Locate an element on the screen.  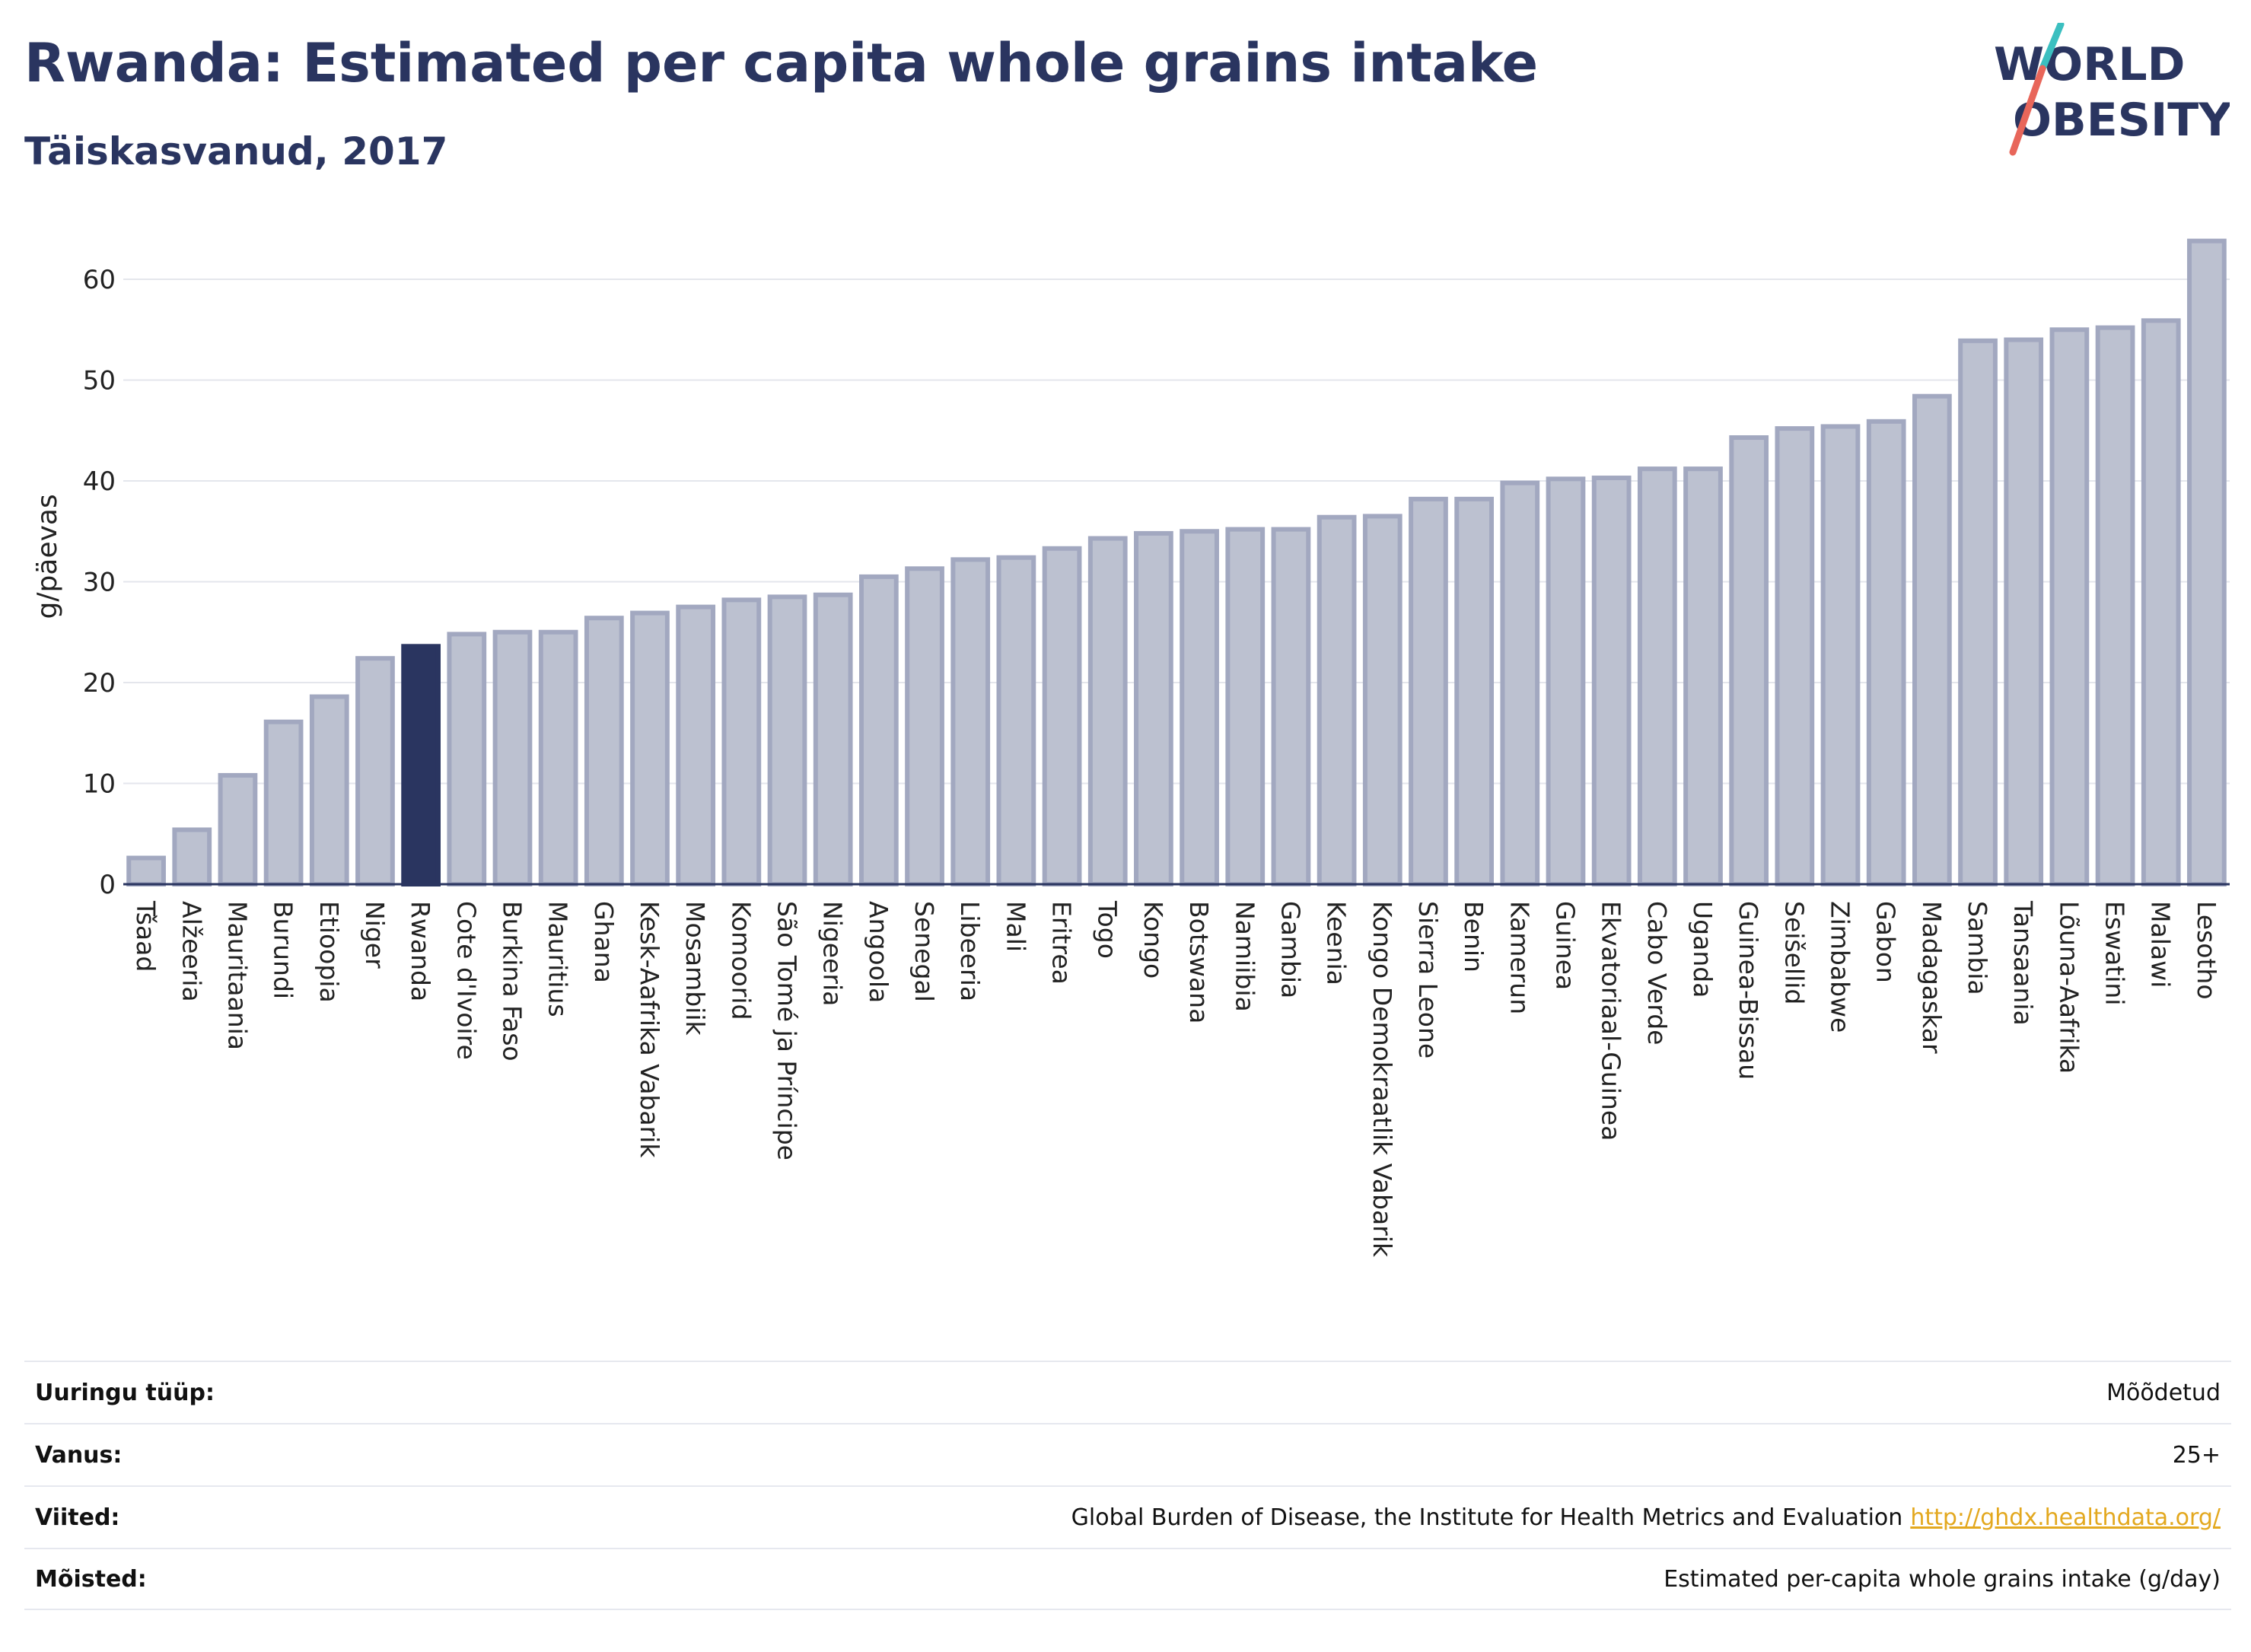
x-tick-label: Mauritaania is located at coordinates (237, 976).